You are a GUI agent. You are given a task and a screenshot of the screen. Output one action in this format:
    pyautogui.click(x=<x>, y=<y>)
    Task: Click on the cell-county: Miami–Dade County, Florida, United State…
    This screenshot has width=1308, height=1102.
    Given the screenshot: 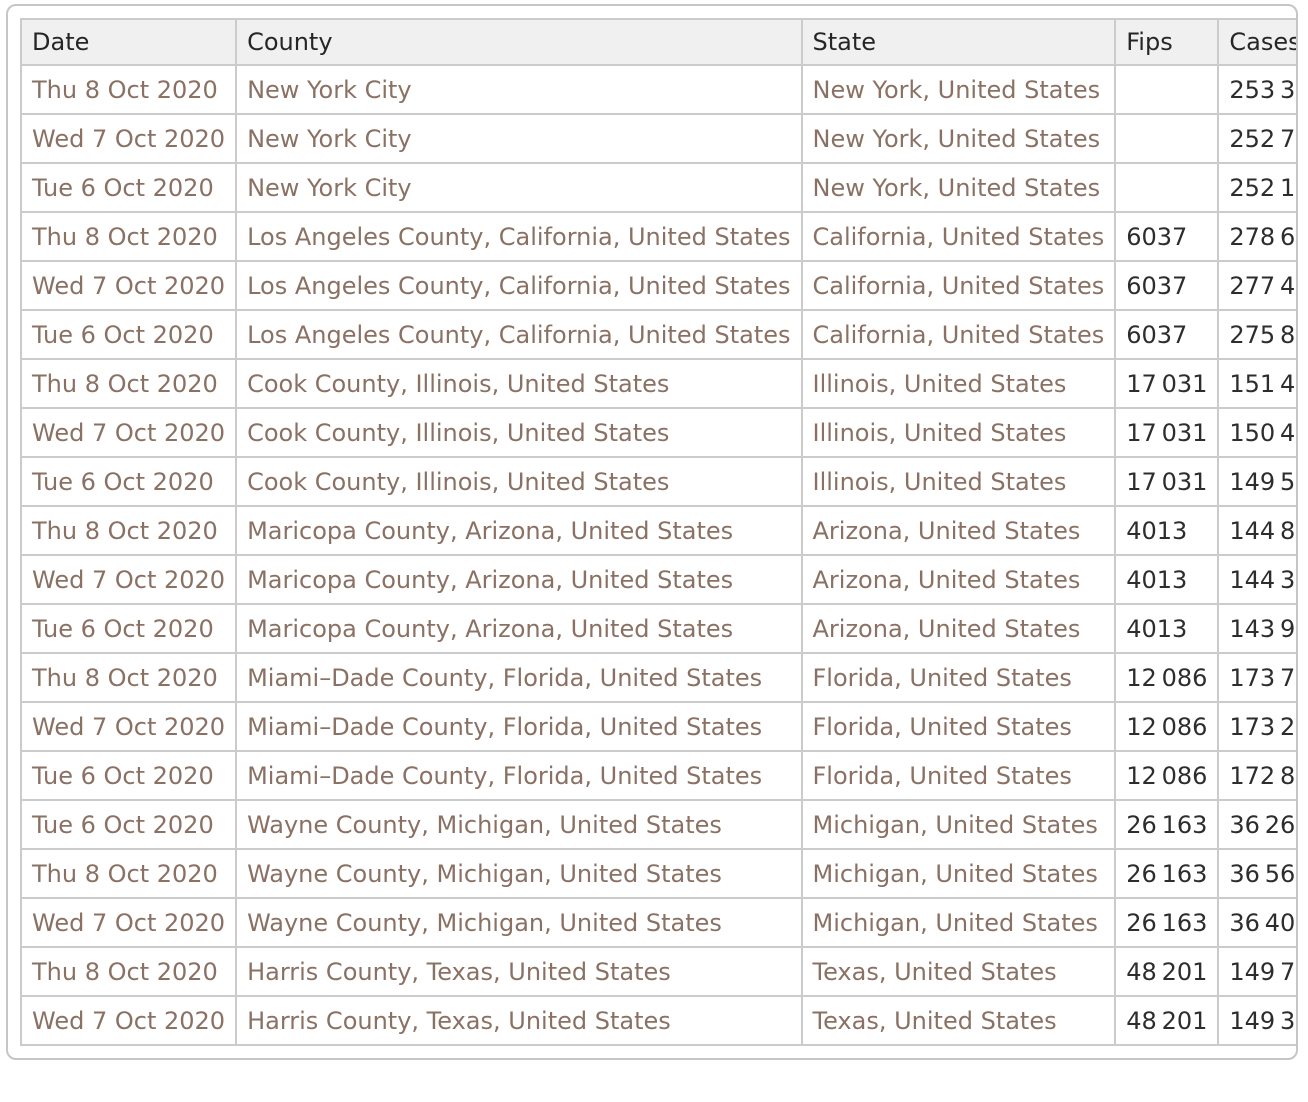 What is the action you would take?
    pyautogui.click(x=519, y=726)
    